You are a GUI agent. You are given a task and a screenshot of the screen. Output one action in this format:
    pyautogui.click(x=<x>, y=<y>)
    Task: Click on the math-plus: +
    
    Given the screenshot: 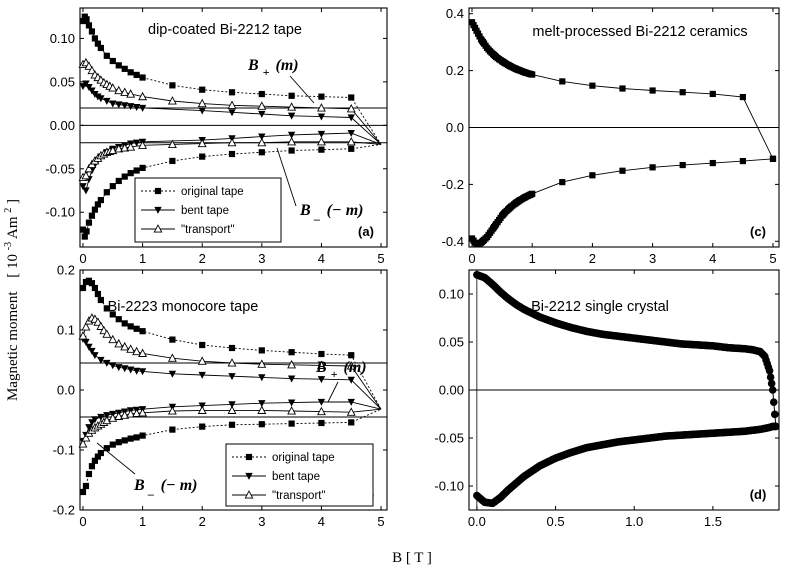 What is the action you would take?
    pyautogui.click(x=266, y=72)
    